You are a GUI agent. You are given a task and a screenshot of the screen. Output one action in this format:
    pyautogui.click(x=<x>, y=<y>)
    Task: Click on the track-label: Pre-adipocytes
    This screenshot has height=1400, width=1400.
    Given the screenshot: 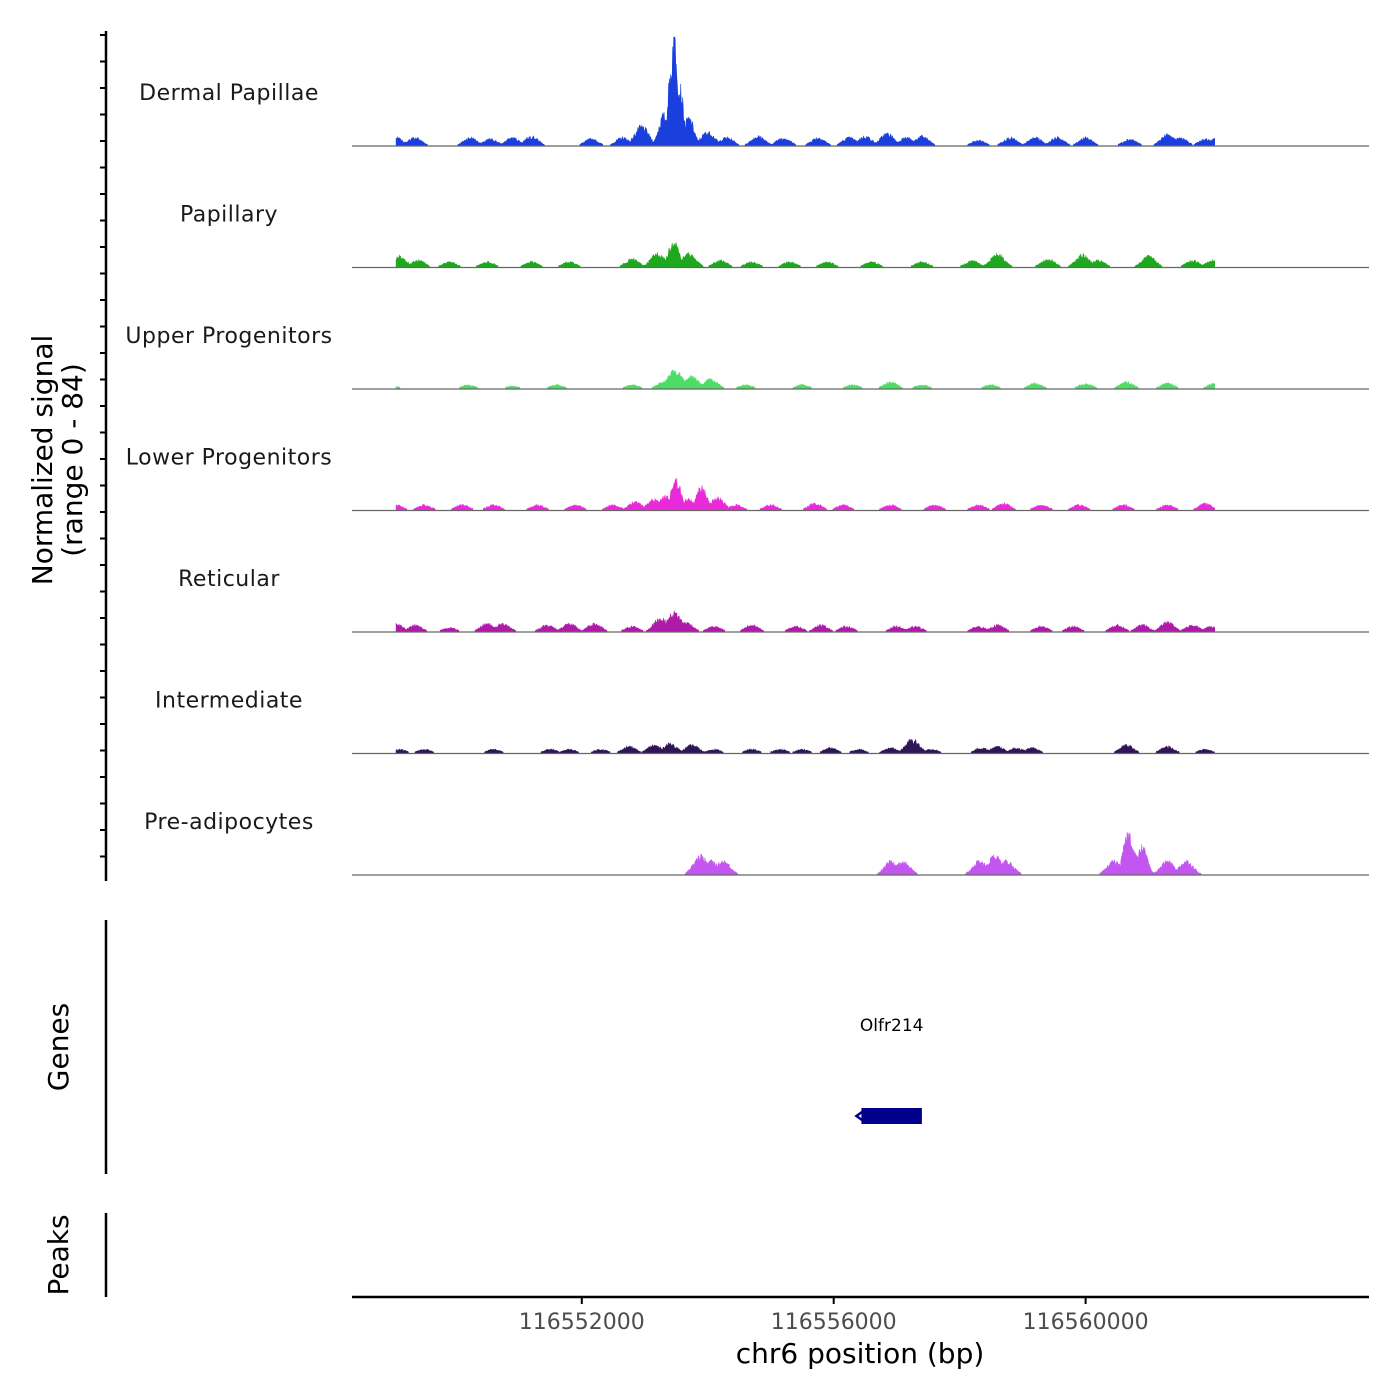 What is the action you would take?
    pyautogui.click(x=229, y=822)
    